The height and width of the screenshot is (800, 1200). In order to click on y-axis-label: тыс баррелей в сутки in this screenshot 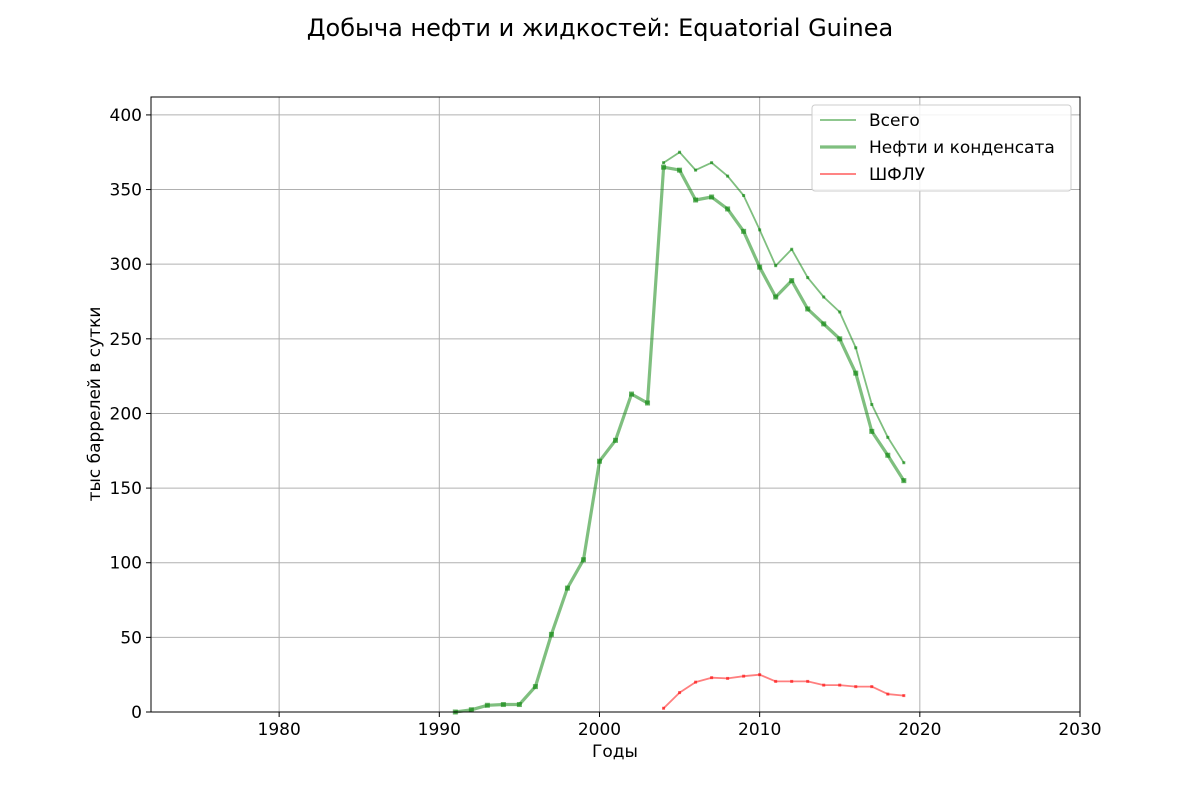, I will do `click(95, 404)`.